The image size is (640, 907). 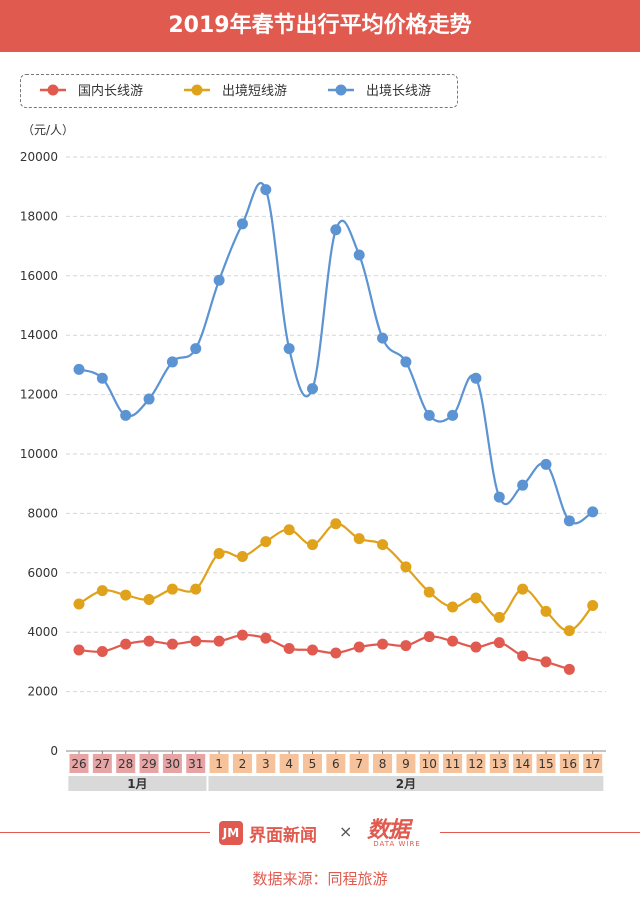 I want to click on y-tick-label: 0, so click(x=54, y=751).